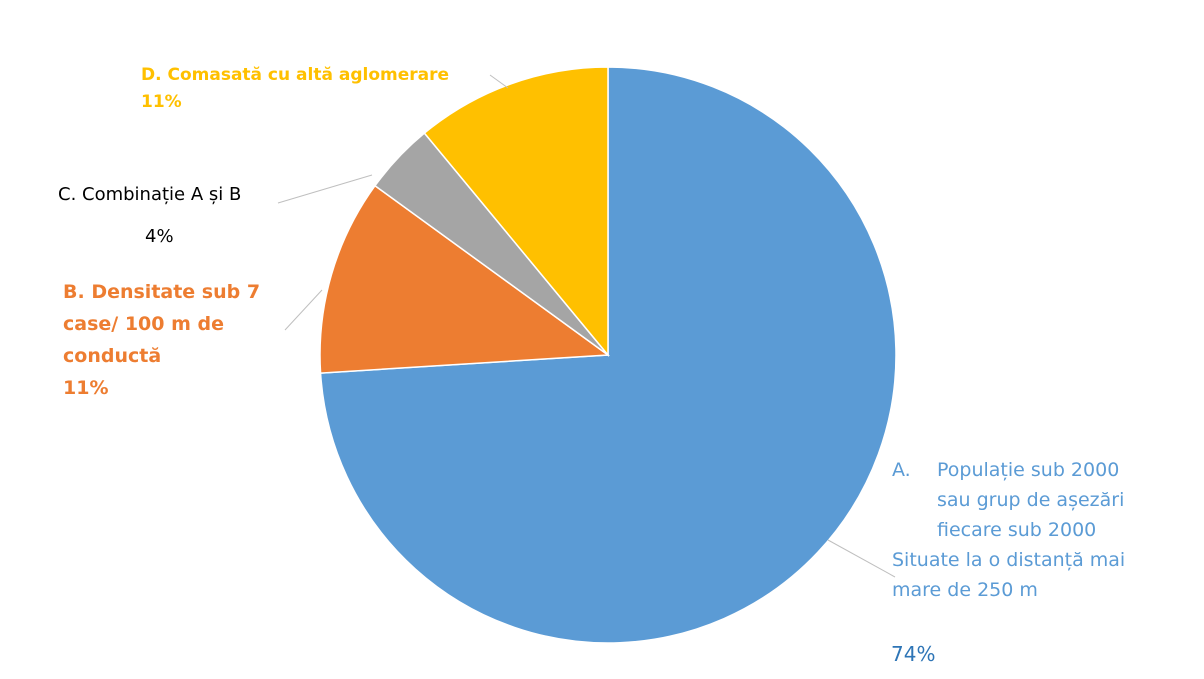 The image size is (1204, 679). What do you see at coordinates (1028, 470) in the screenshot?
I see `label-slice-a-line1: Populație sub 2000` at bounding box center [1028, 470].